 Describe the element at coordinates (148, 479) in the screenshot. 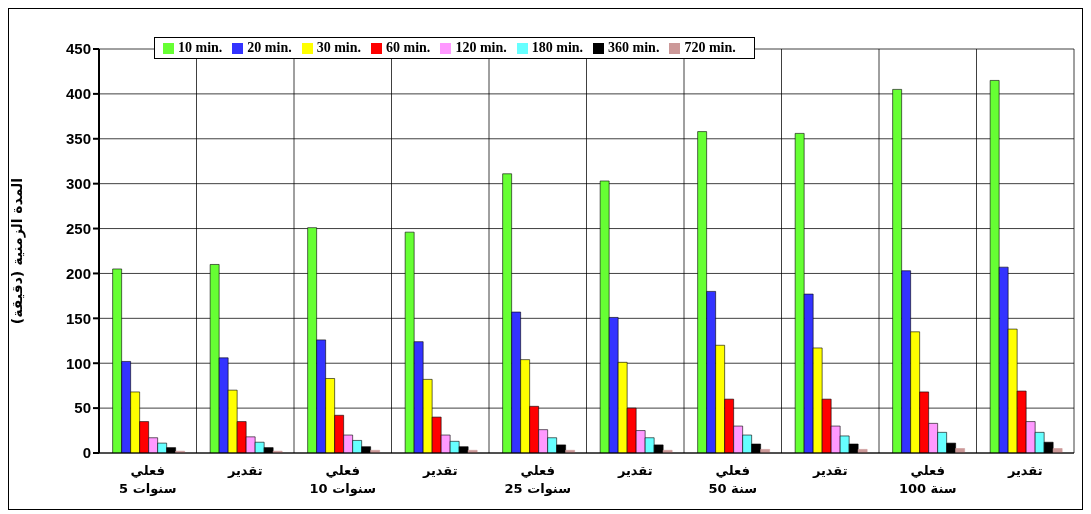

I see `x-tick-label: فعلي 5 سنوات` at that location.